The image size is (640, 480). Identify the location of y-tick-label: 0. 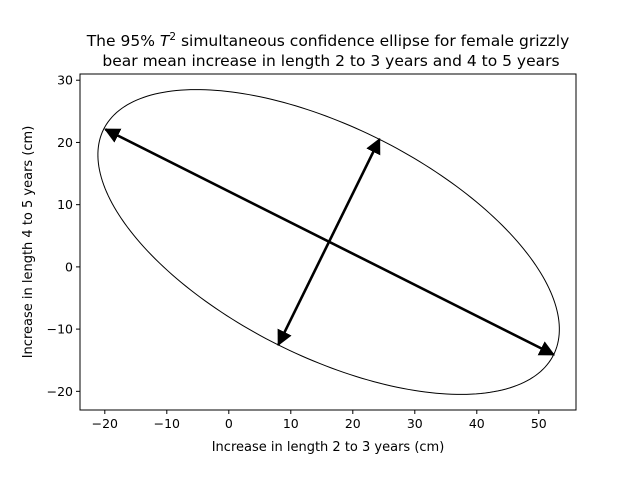
(69, 266).